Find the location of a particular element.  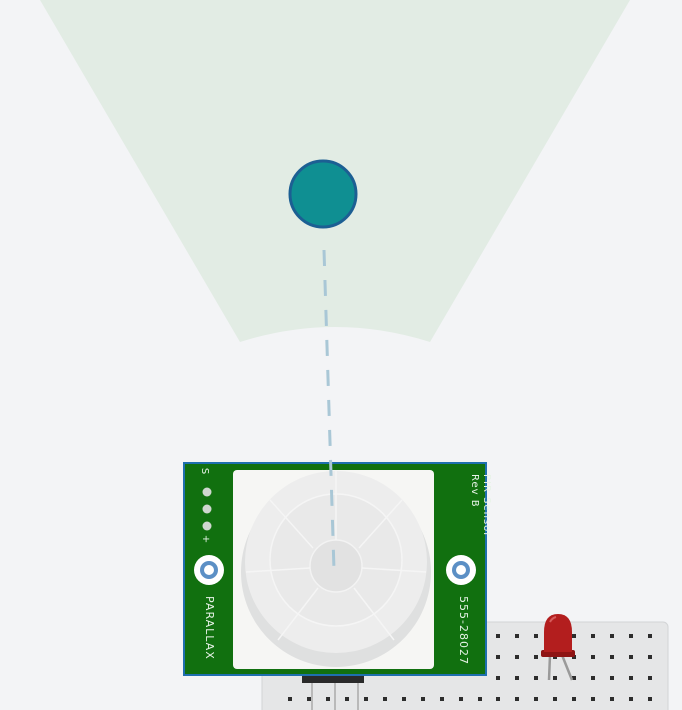

pin-plus-text: + is located at coordinates (206, 539).